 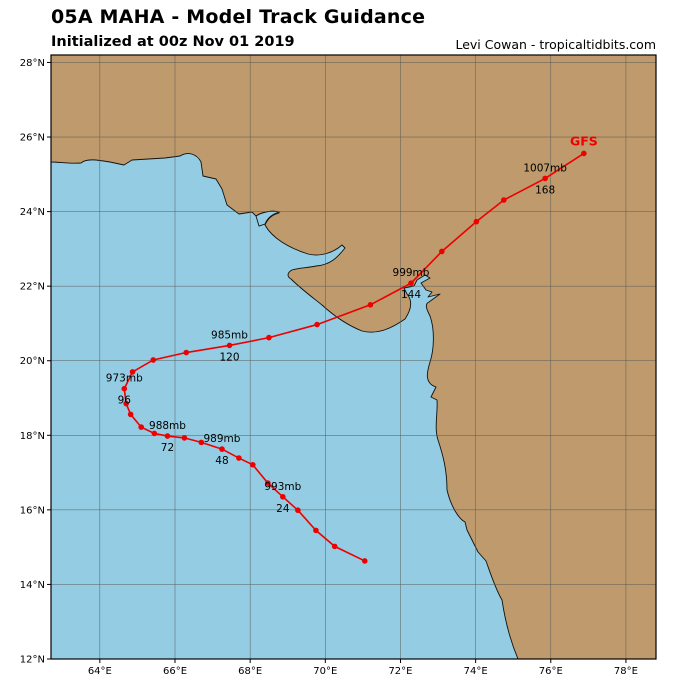 I want to click on lat-tick-label: 28°N, so click(x=32, y=63).